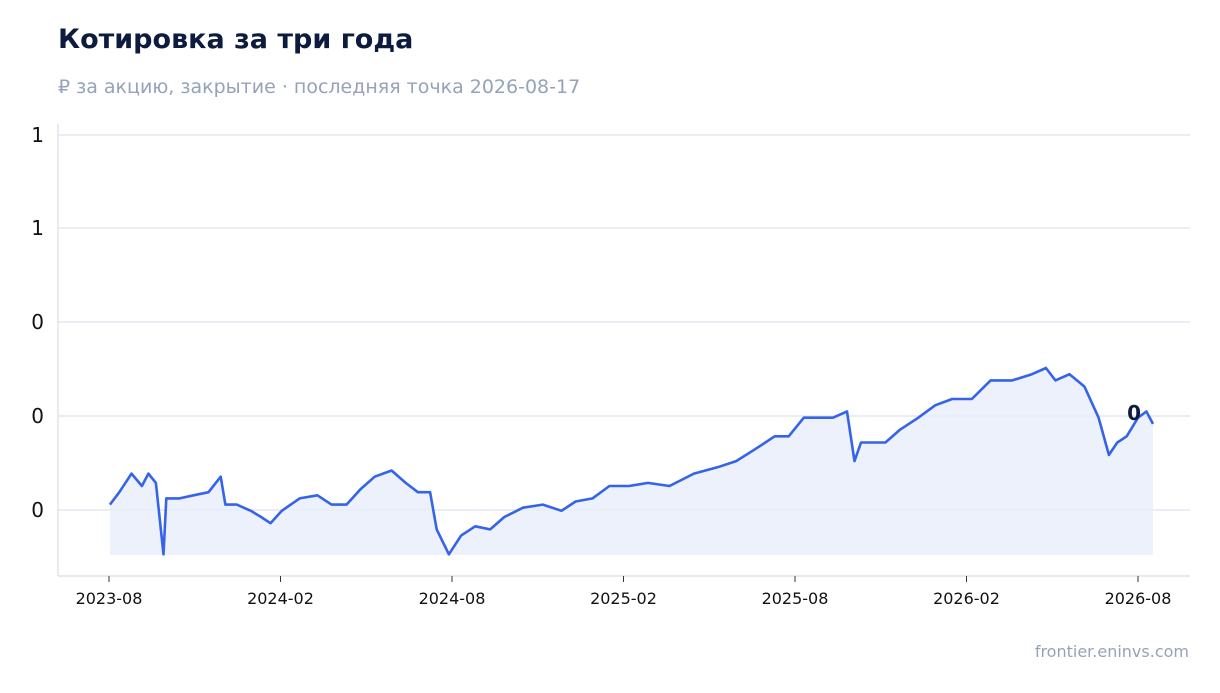  I want to click on x-tick-label: 2024-02, so click(280, 598).